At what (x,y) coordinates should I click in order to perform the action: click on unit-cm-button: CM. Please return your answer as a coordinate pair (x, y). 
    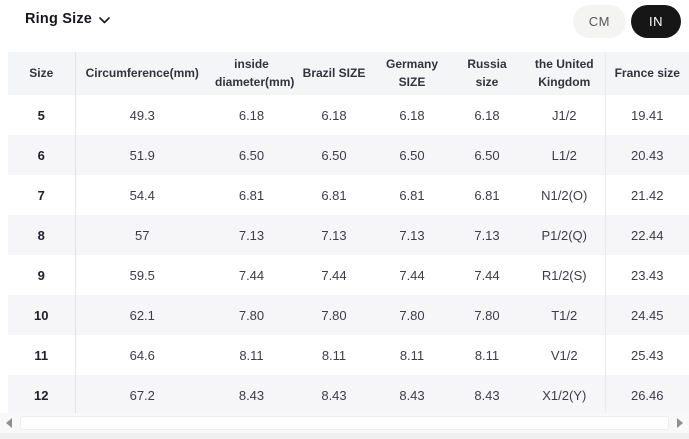
    Looking at the image, I should click on (599, 21).